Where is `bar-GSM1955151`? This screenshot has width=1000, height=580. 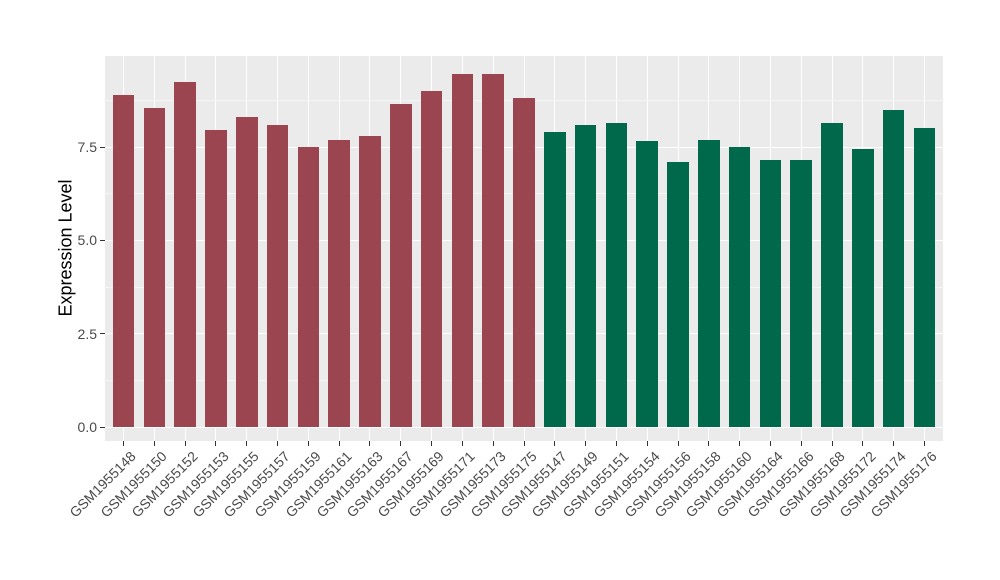
bar-GSM1955151 is located at coordinates (616, 274).